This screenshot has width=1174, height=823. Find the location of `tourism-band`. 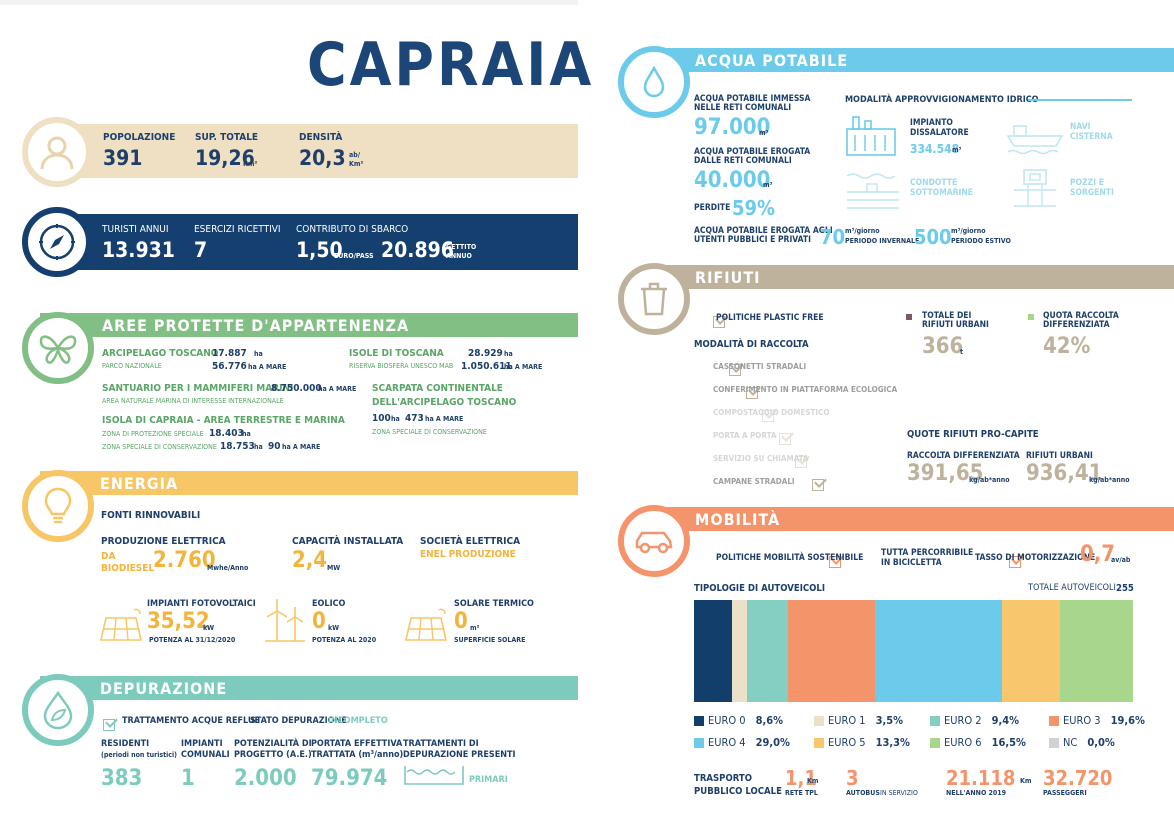

tourism-band is located at coordinates (309, 242).